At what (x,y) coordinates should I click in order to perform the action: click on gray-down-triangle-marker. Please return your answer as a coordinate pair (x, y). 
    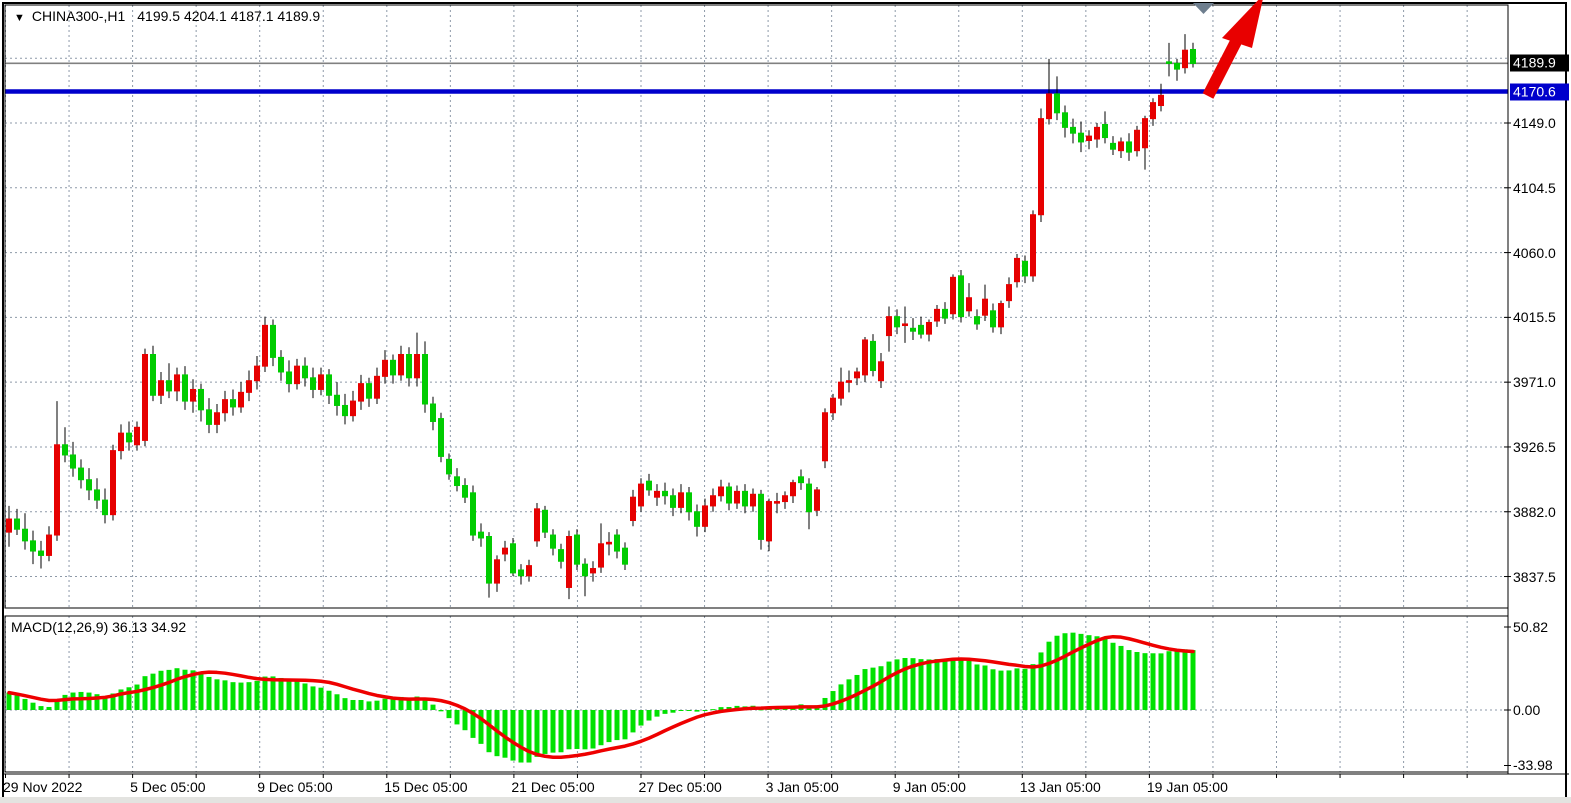
    Looking at the image, I should click on (1203, 8).